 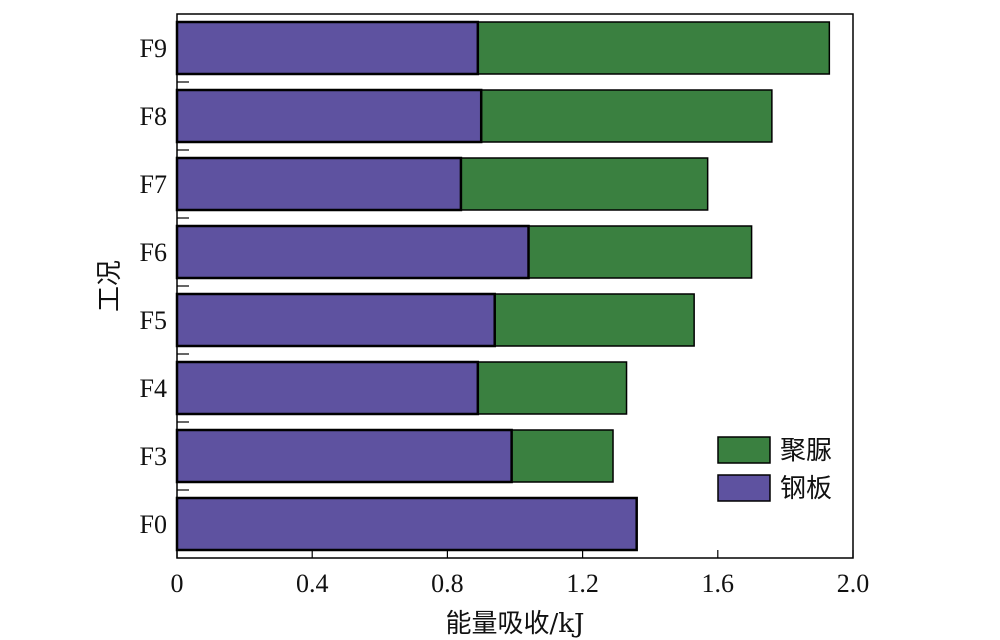 What do you see at coordinates (327, 388) in the screenshot?
I see `bar-steel-F4` at bounding box center [327, 388].